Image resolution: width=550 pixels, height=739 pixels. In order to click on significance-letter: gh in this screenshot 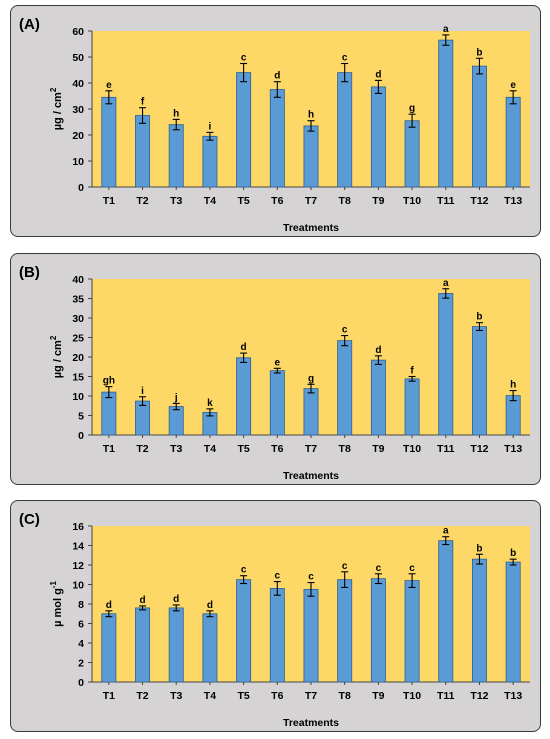, I will do `click(109, 381)`.